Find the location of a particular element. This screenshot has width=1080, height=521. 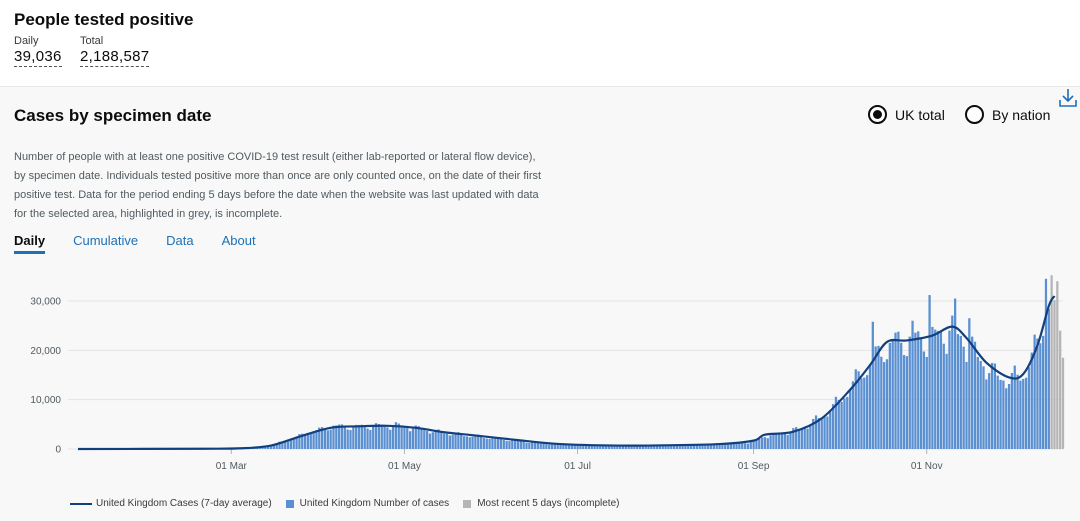

total-value: 2,188,587 is located at coordinates (115, 57).